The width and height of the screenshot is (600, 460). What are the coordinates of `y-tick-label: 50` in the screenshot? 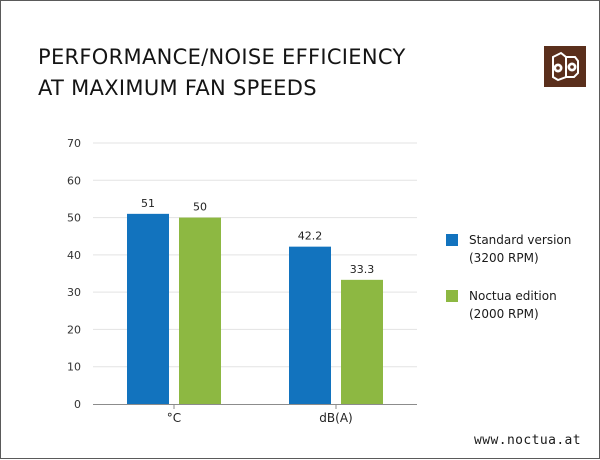 It's located at (74, 218).